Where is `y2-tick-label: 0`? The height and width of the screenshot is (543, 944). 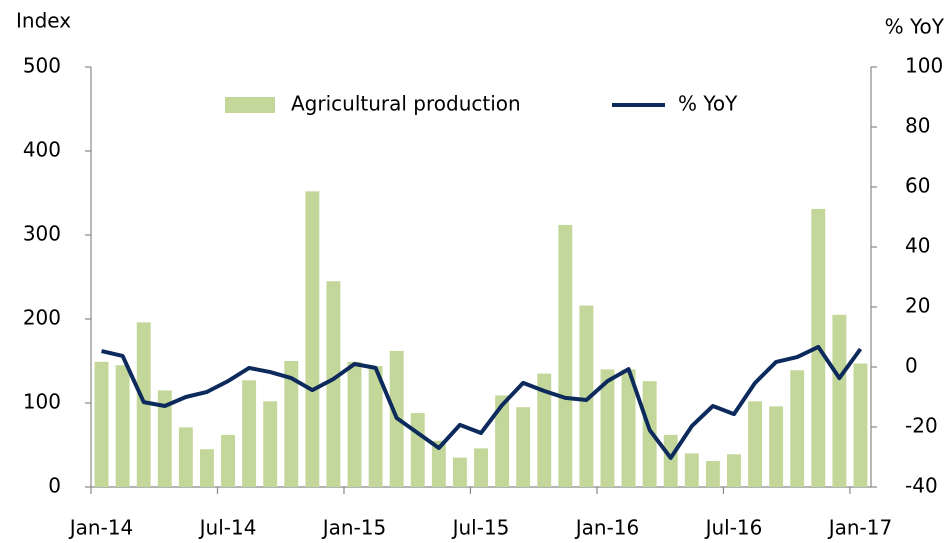 y2-tick-label: 0 is located at coordinates (911, 366).